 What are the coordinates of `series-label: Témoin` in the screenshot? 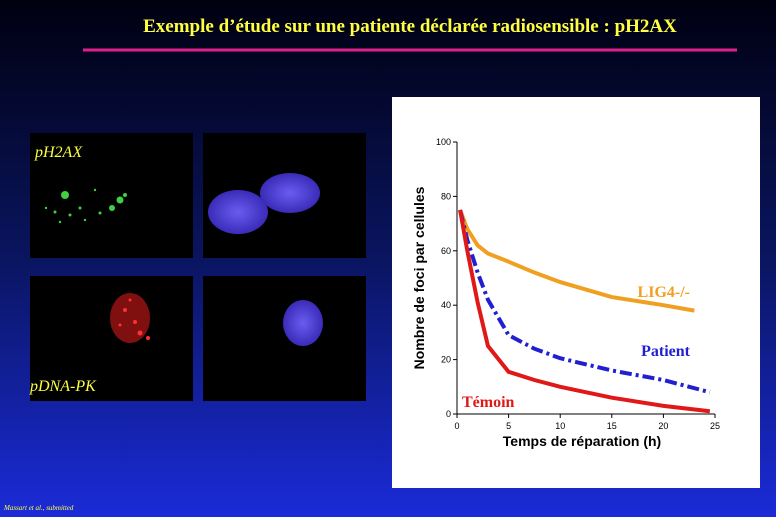 It's located at (488, 402).